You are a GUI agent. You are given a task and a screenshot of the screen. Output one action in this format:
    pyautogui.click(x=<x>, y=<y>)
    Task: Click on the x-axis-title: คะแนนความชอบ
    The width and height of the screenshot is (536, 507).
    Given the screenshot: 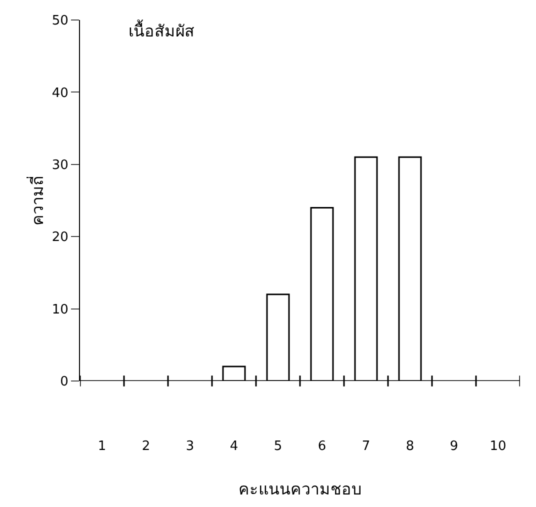 What is the action you would take?
    pyautogui.click(x=300, y=489)
    